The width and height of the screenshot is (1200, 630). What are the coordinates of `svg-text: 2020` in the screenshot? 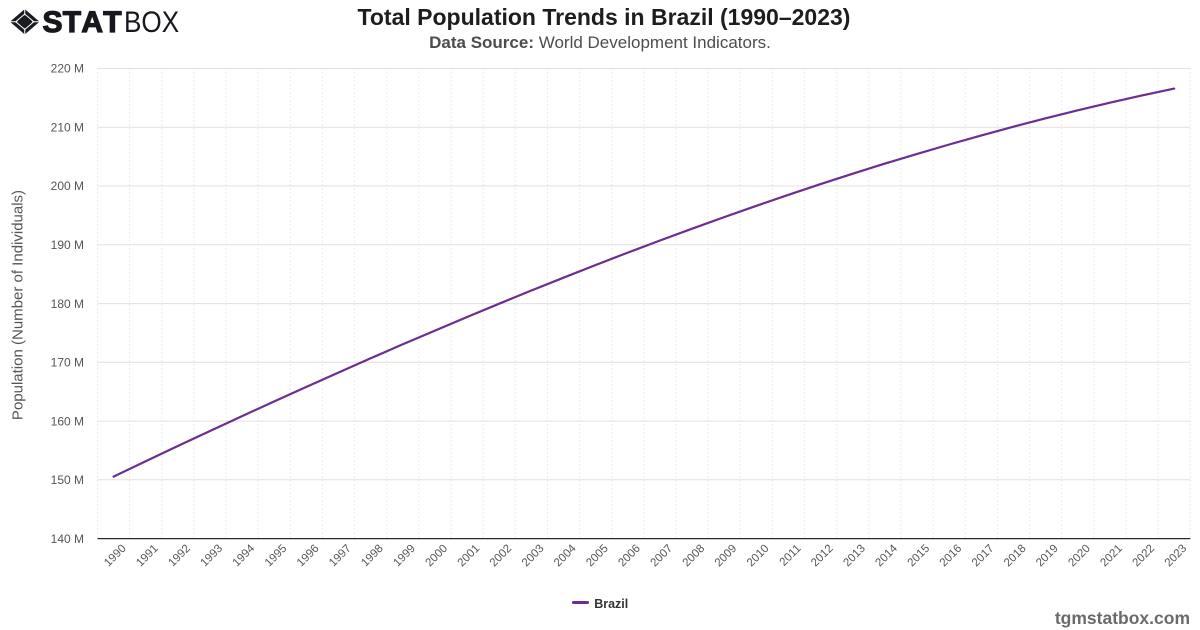 It's located at (1079, 556).